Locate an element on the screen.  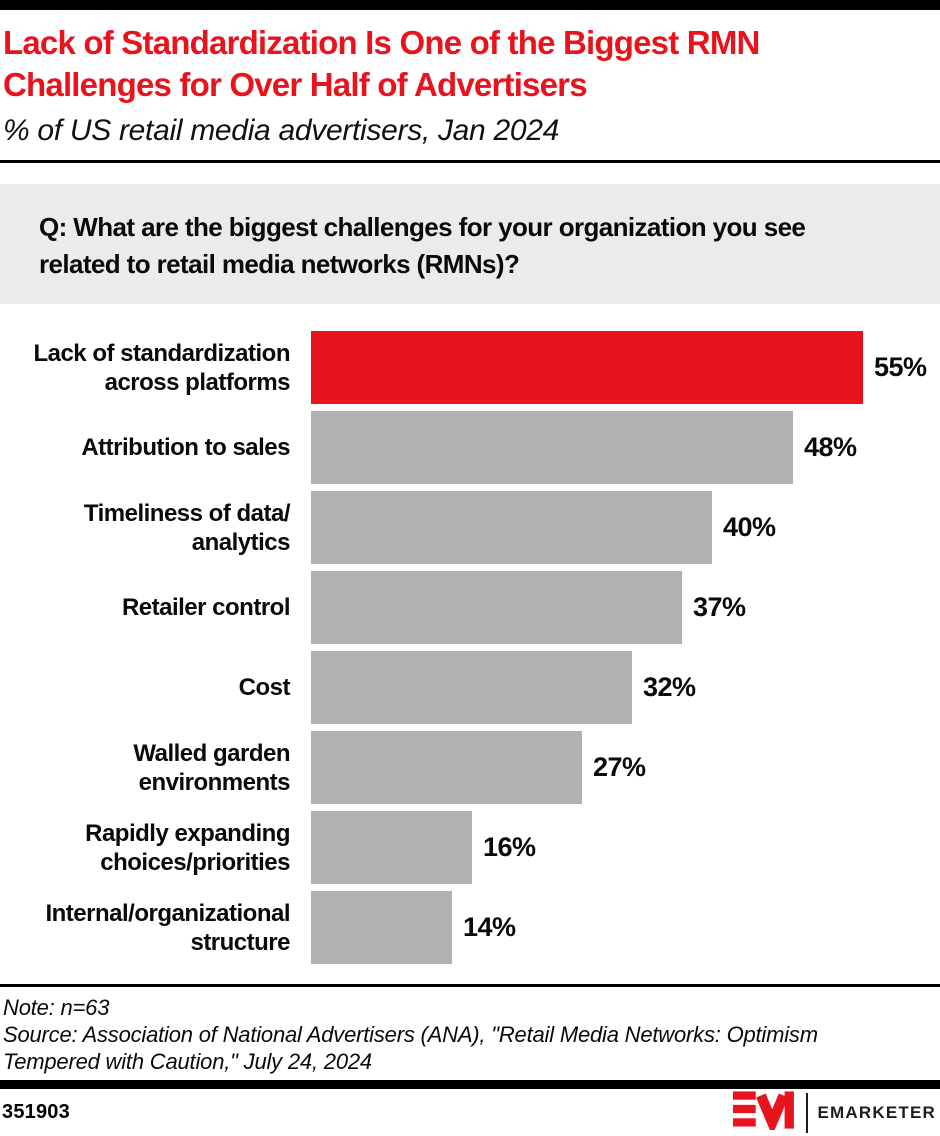
bar-area: 14% is located at coordinates (625, 927).